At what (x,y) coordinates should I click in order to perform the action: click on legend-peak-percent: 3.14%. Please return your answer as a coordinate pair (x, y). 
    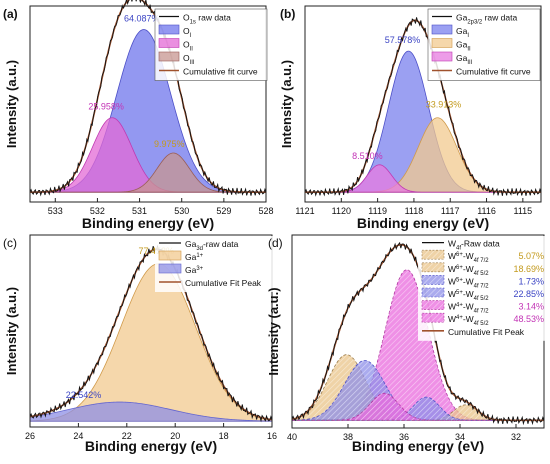
    Looking at the image, I should click on (531, 307).